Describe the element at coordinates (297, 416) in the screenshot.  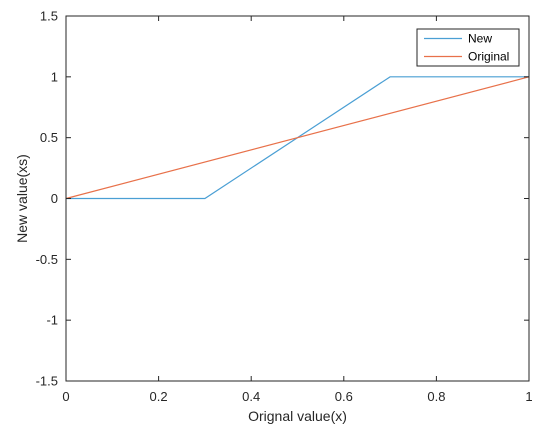
I see `x-axis-label: Orignal value(x)` at that location.